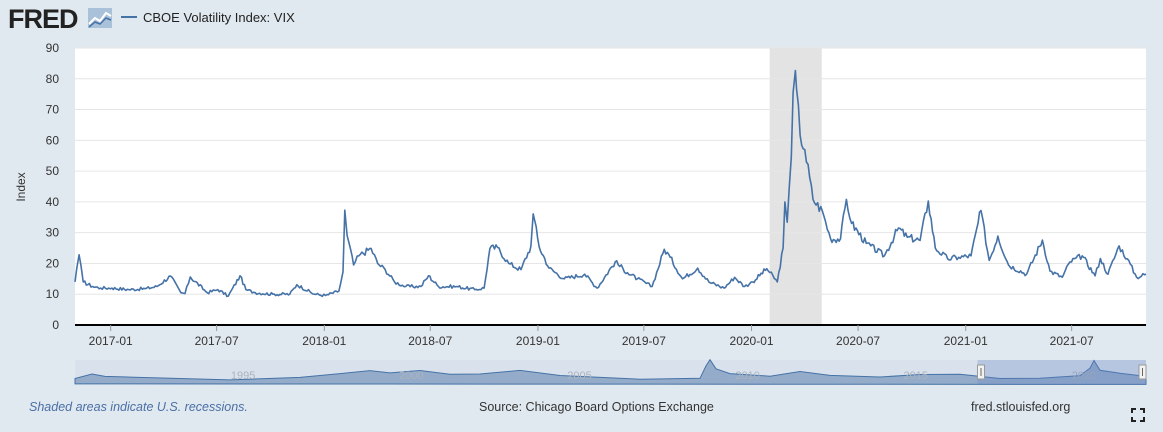 The width and height of the screenshot is (1163, 432). I want to click on legend-swatch, so click(129, 16).